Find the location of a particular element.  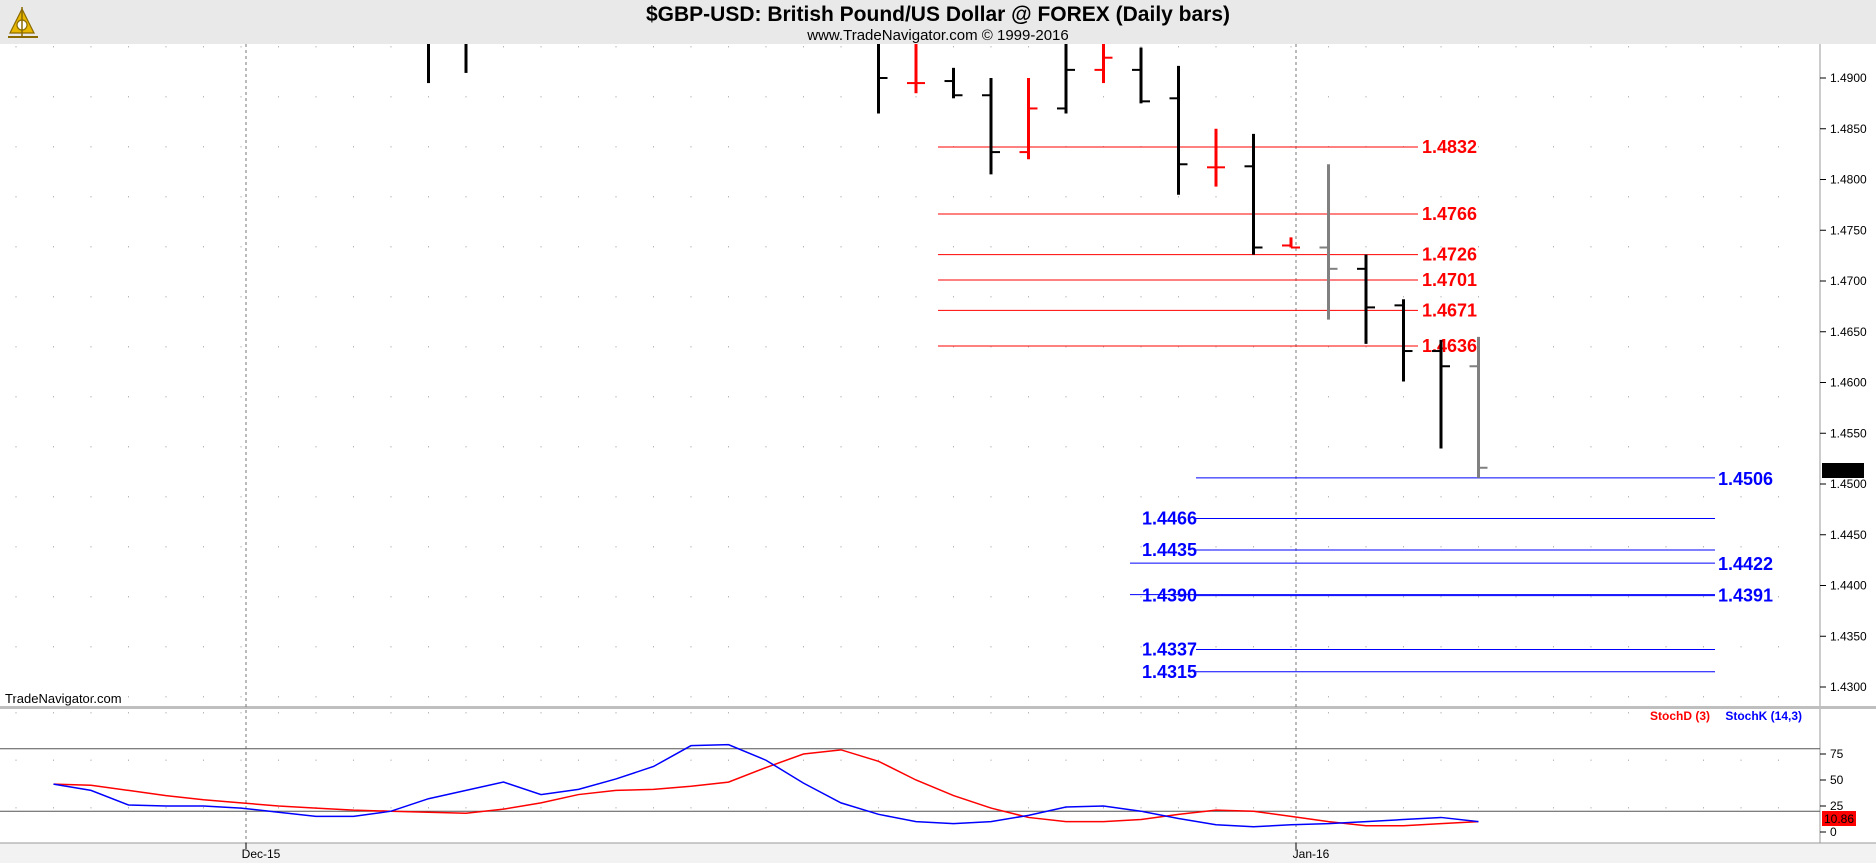

legend-stoch-d: StochD (3) is located at coordinates (1680, 716).